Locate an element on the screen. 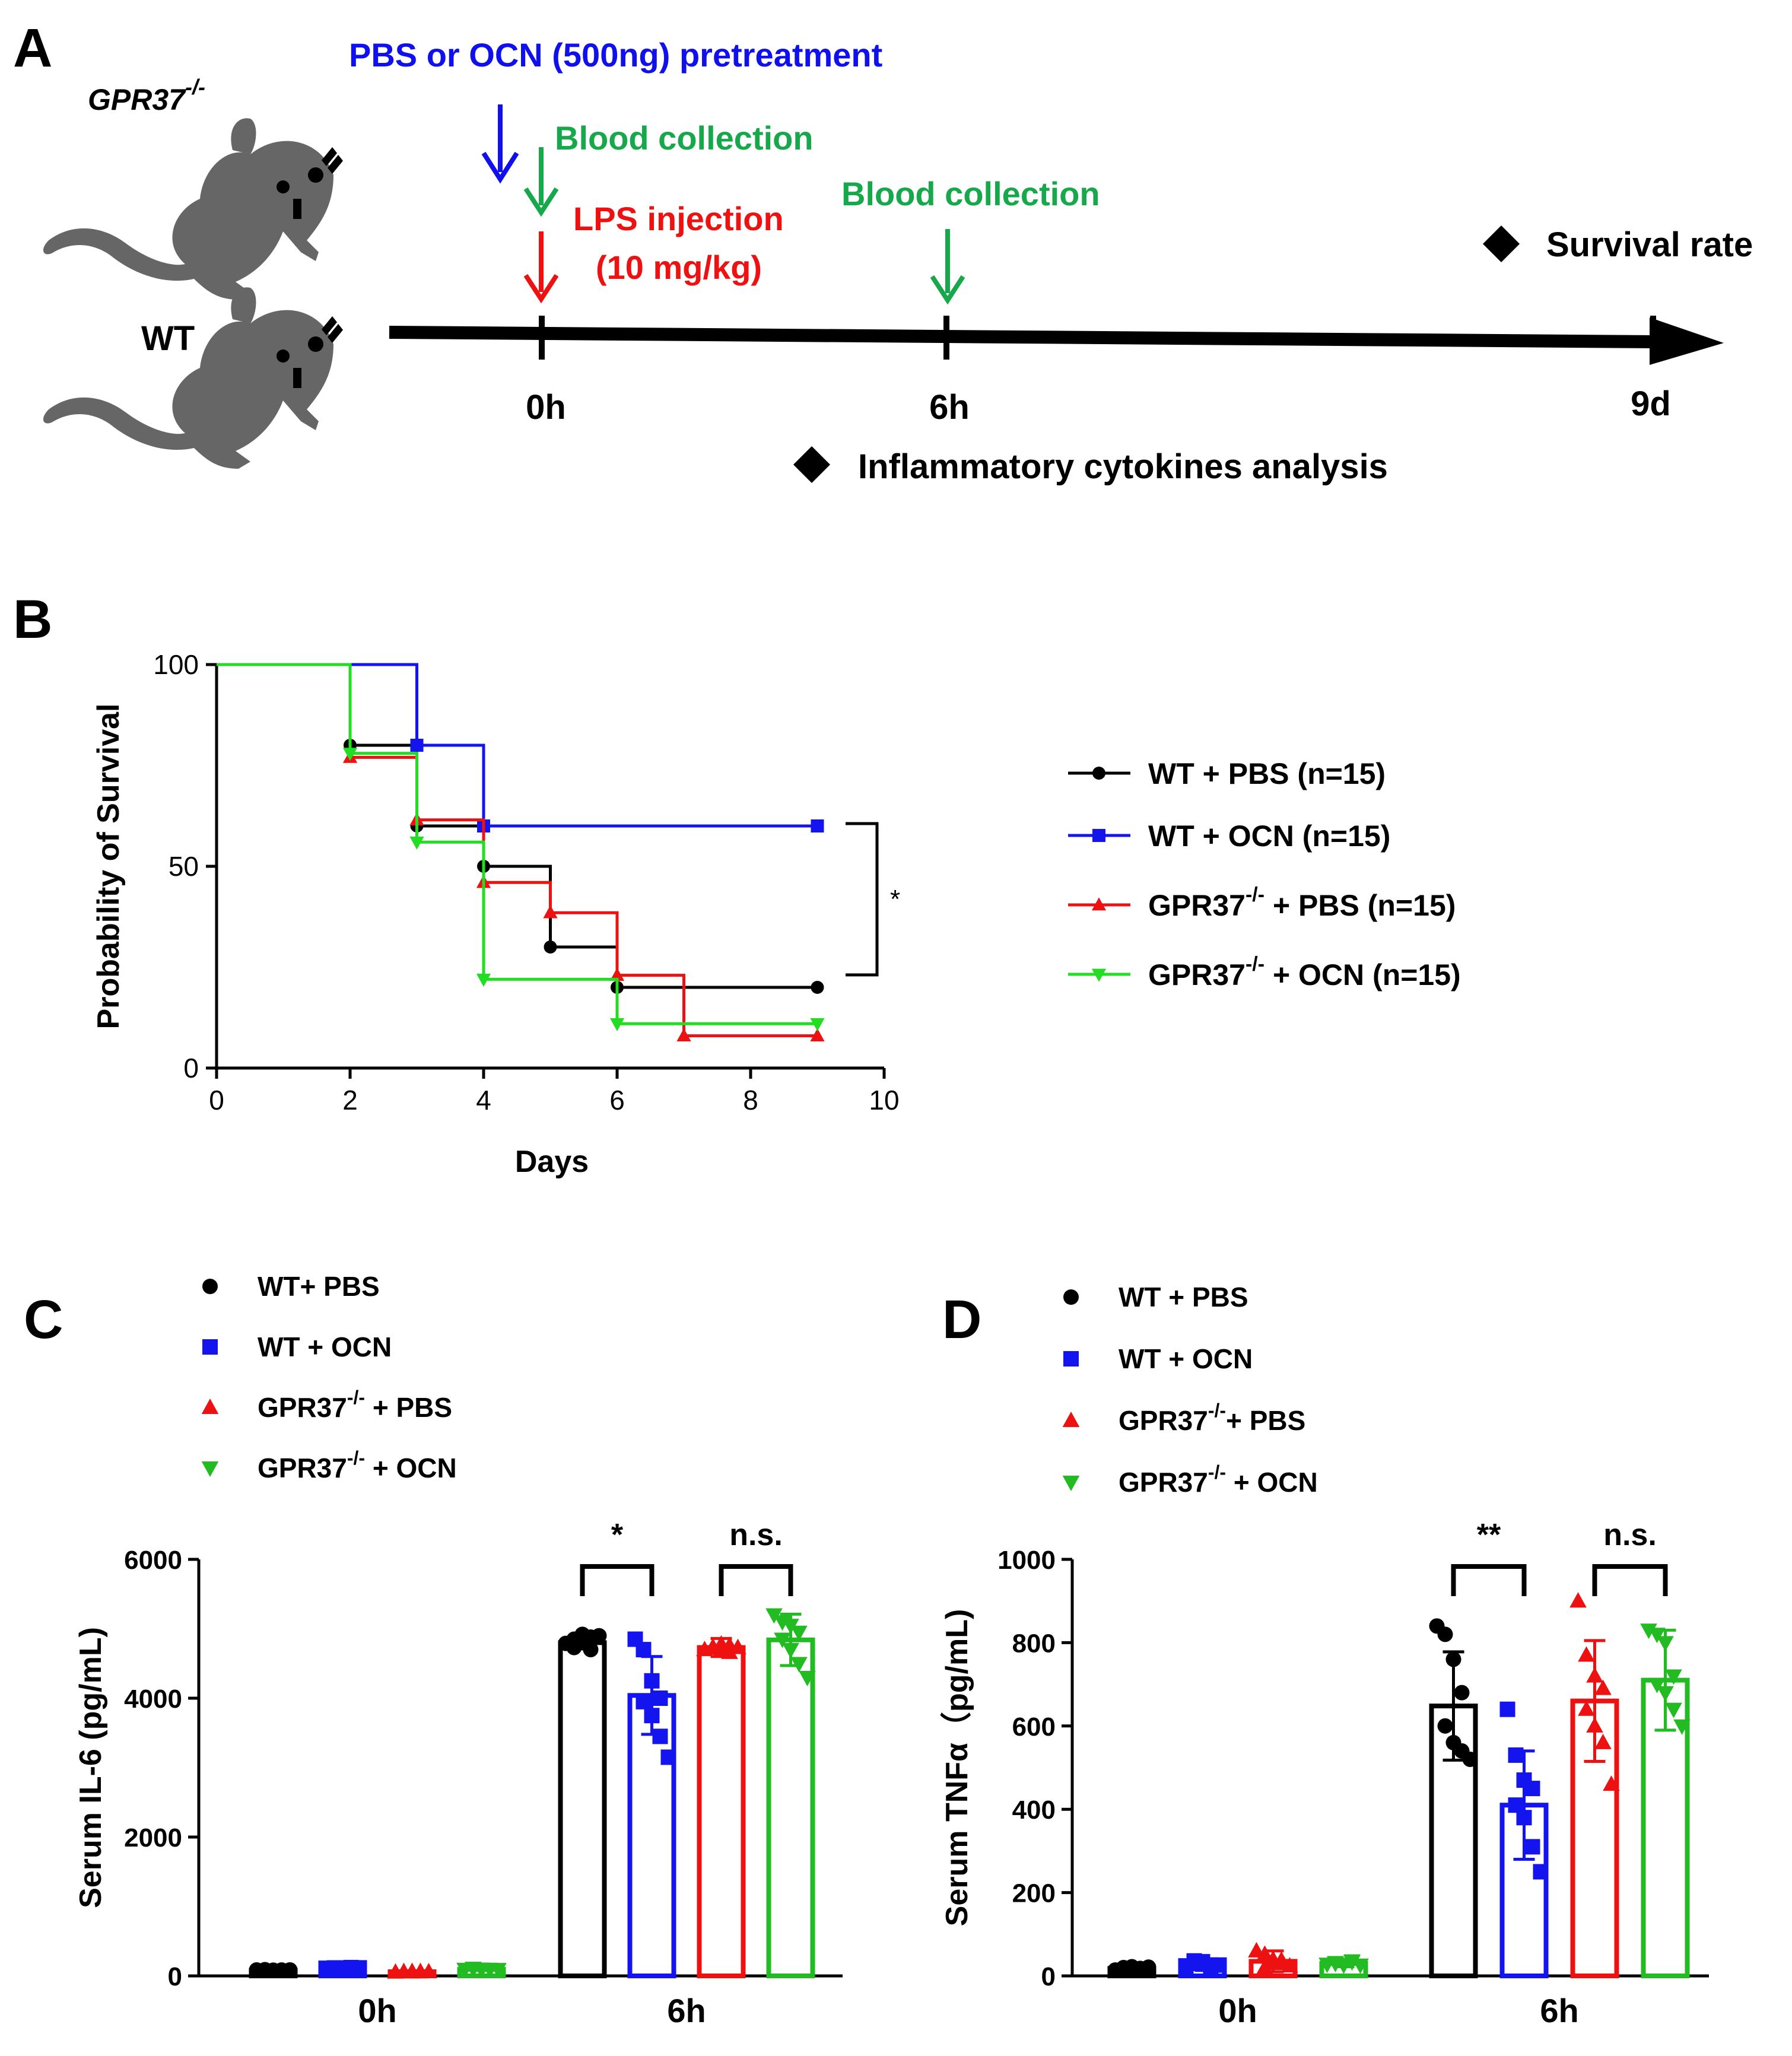  significance-label: * is located at coordinates (617, 1535).